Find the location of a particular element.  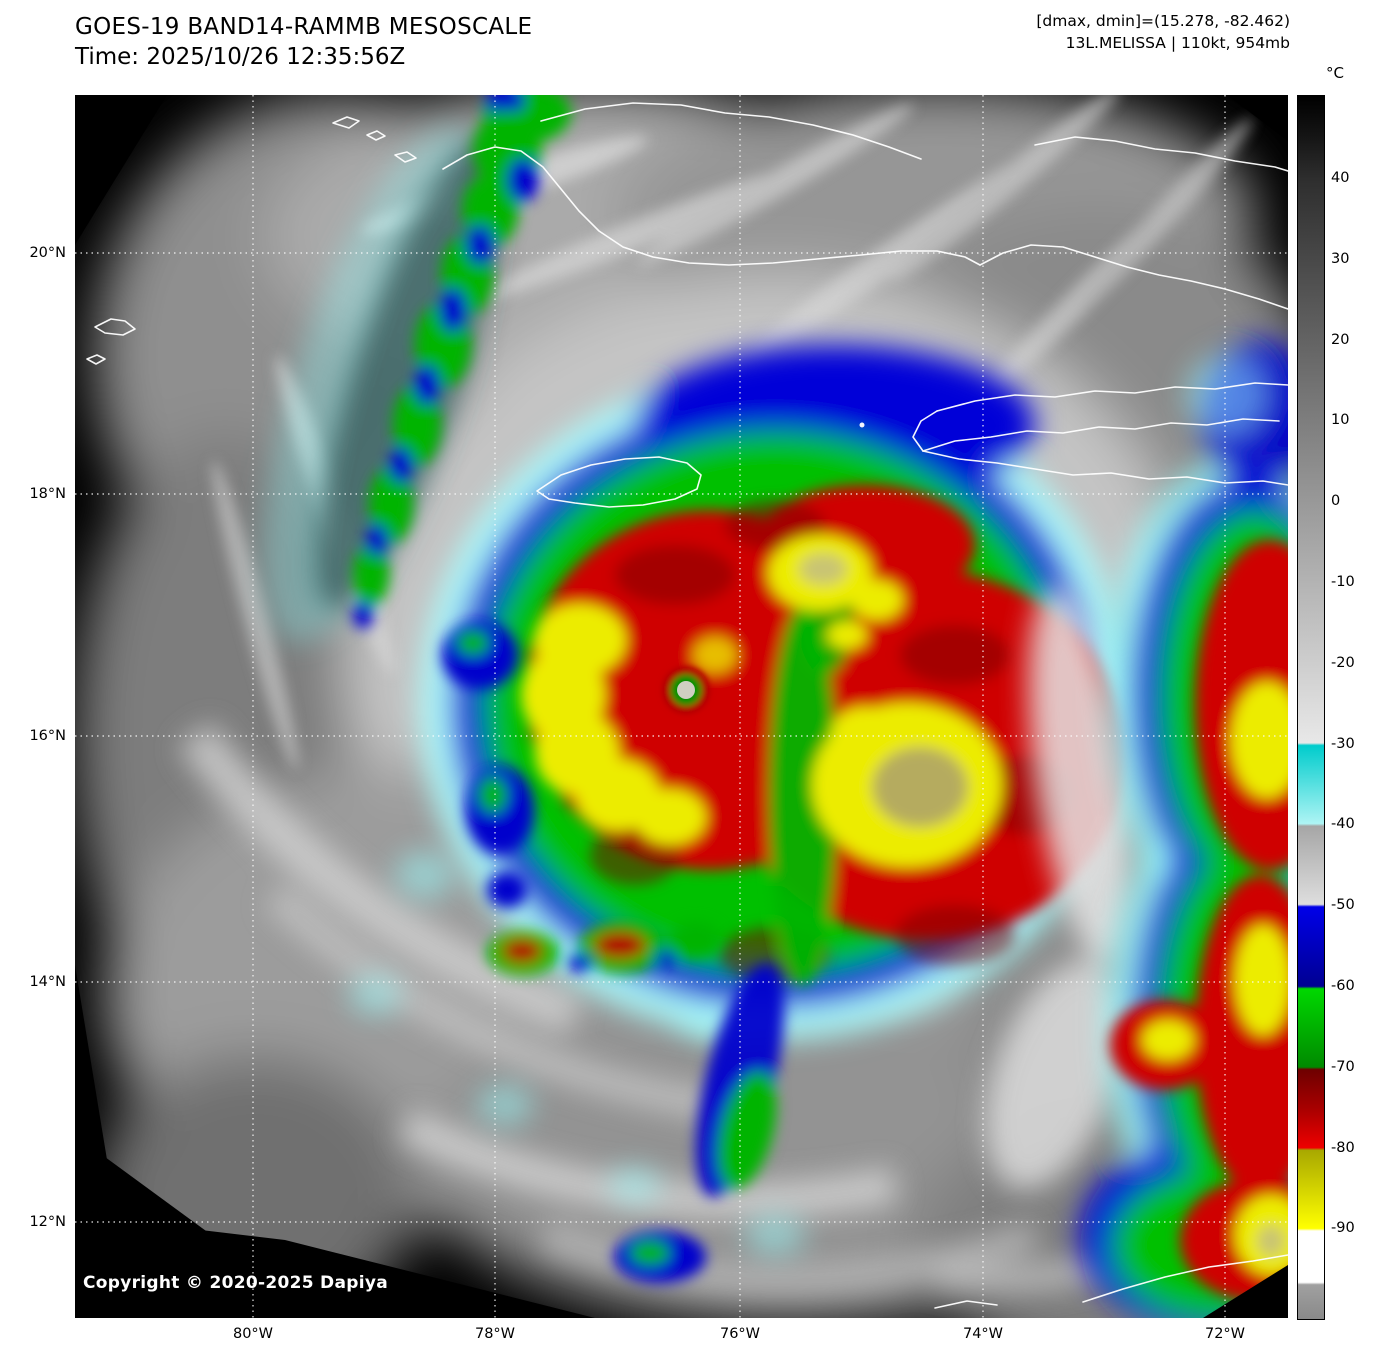

nw-band-cells is located at coordinates (462, 362).